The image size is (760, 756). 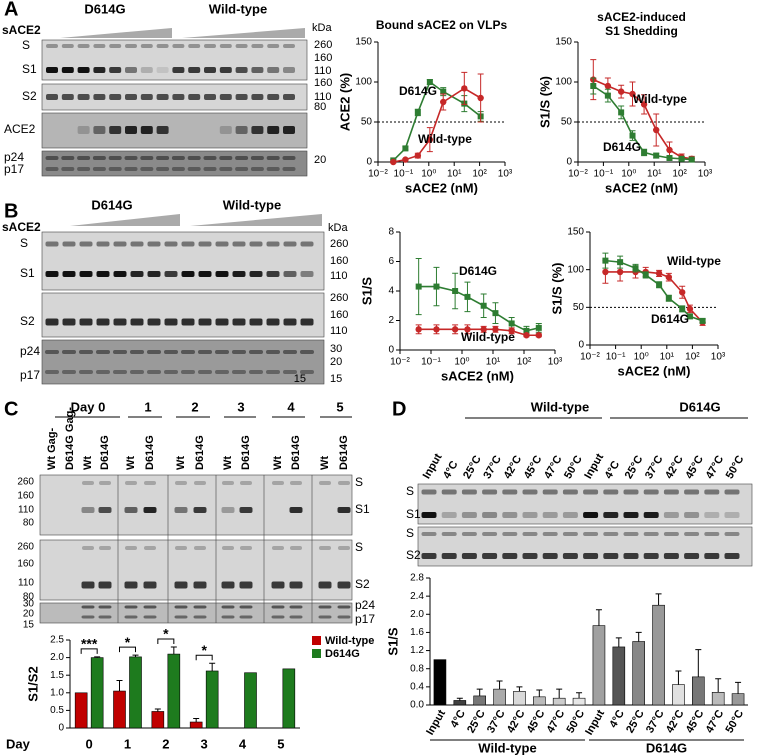 I want to click on x-tick-label: 10², so click(x=679, y=174).